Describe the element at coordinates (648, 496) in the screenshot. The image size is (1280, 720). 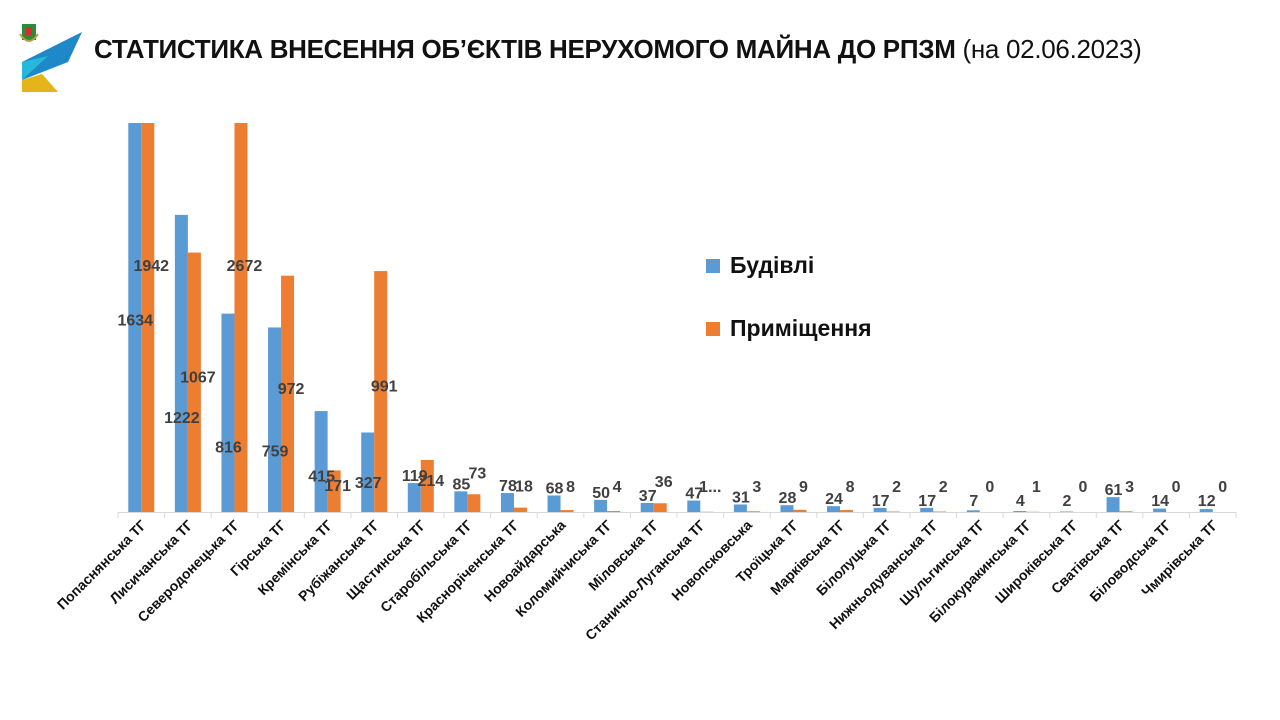
I see `data-label-buildings: 37` at that location.